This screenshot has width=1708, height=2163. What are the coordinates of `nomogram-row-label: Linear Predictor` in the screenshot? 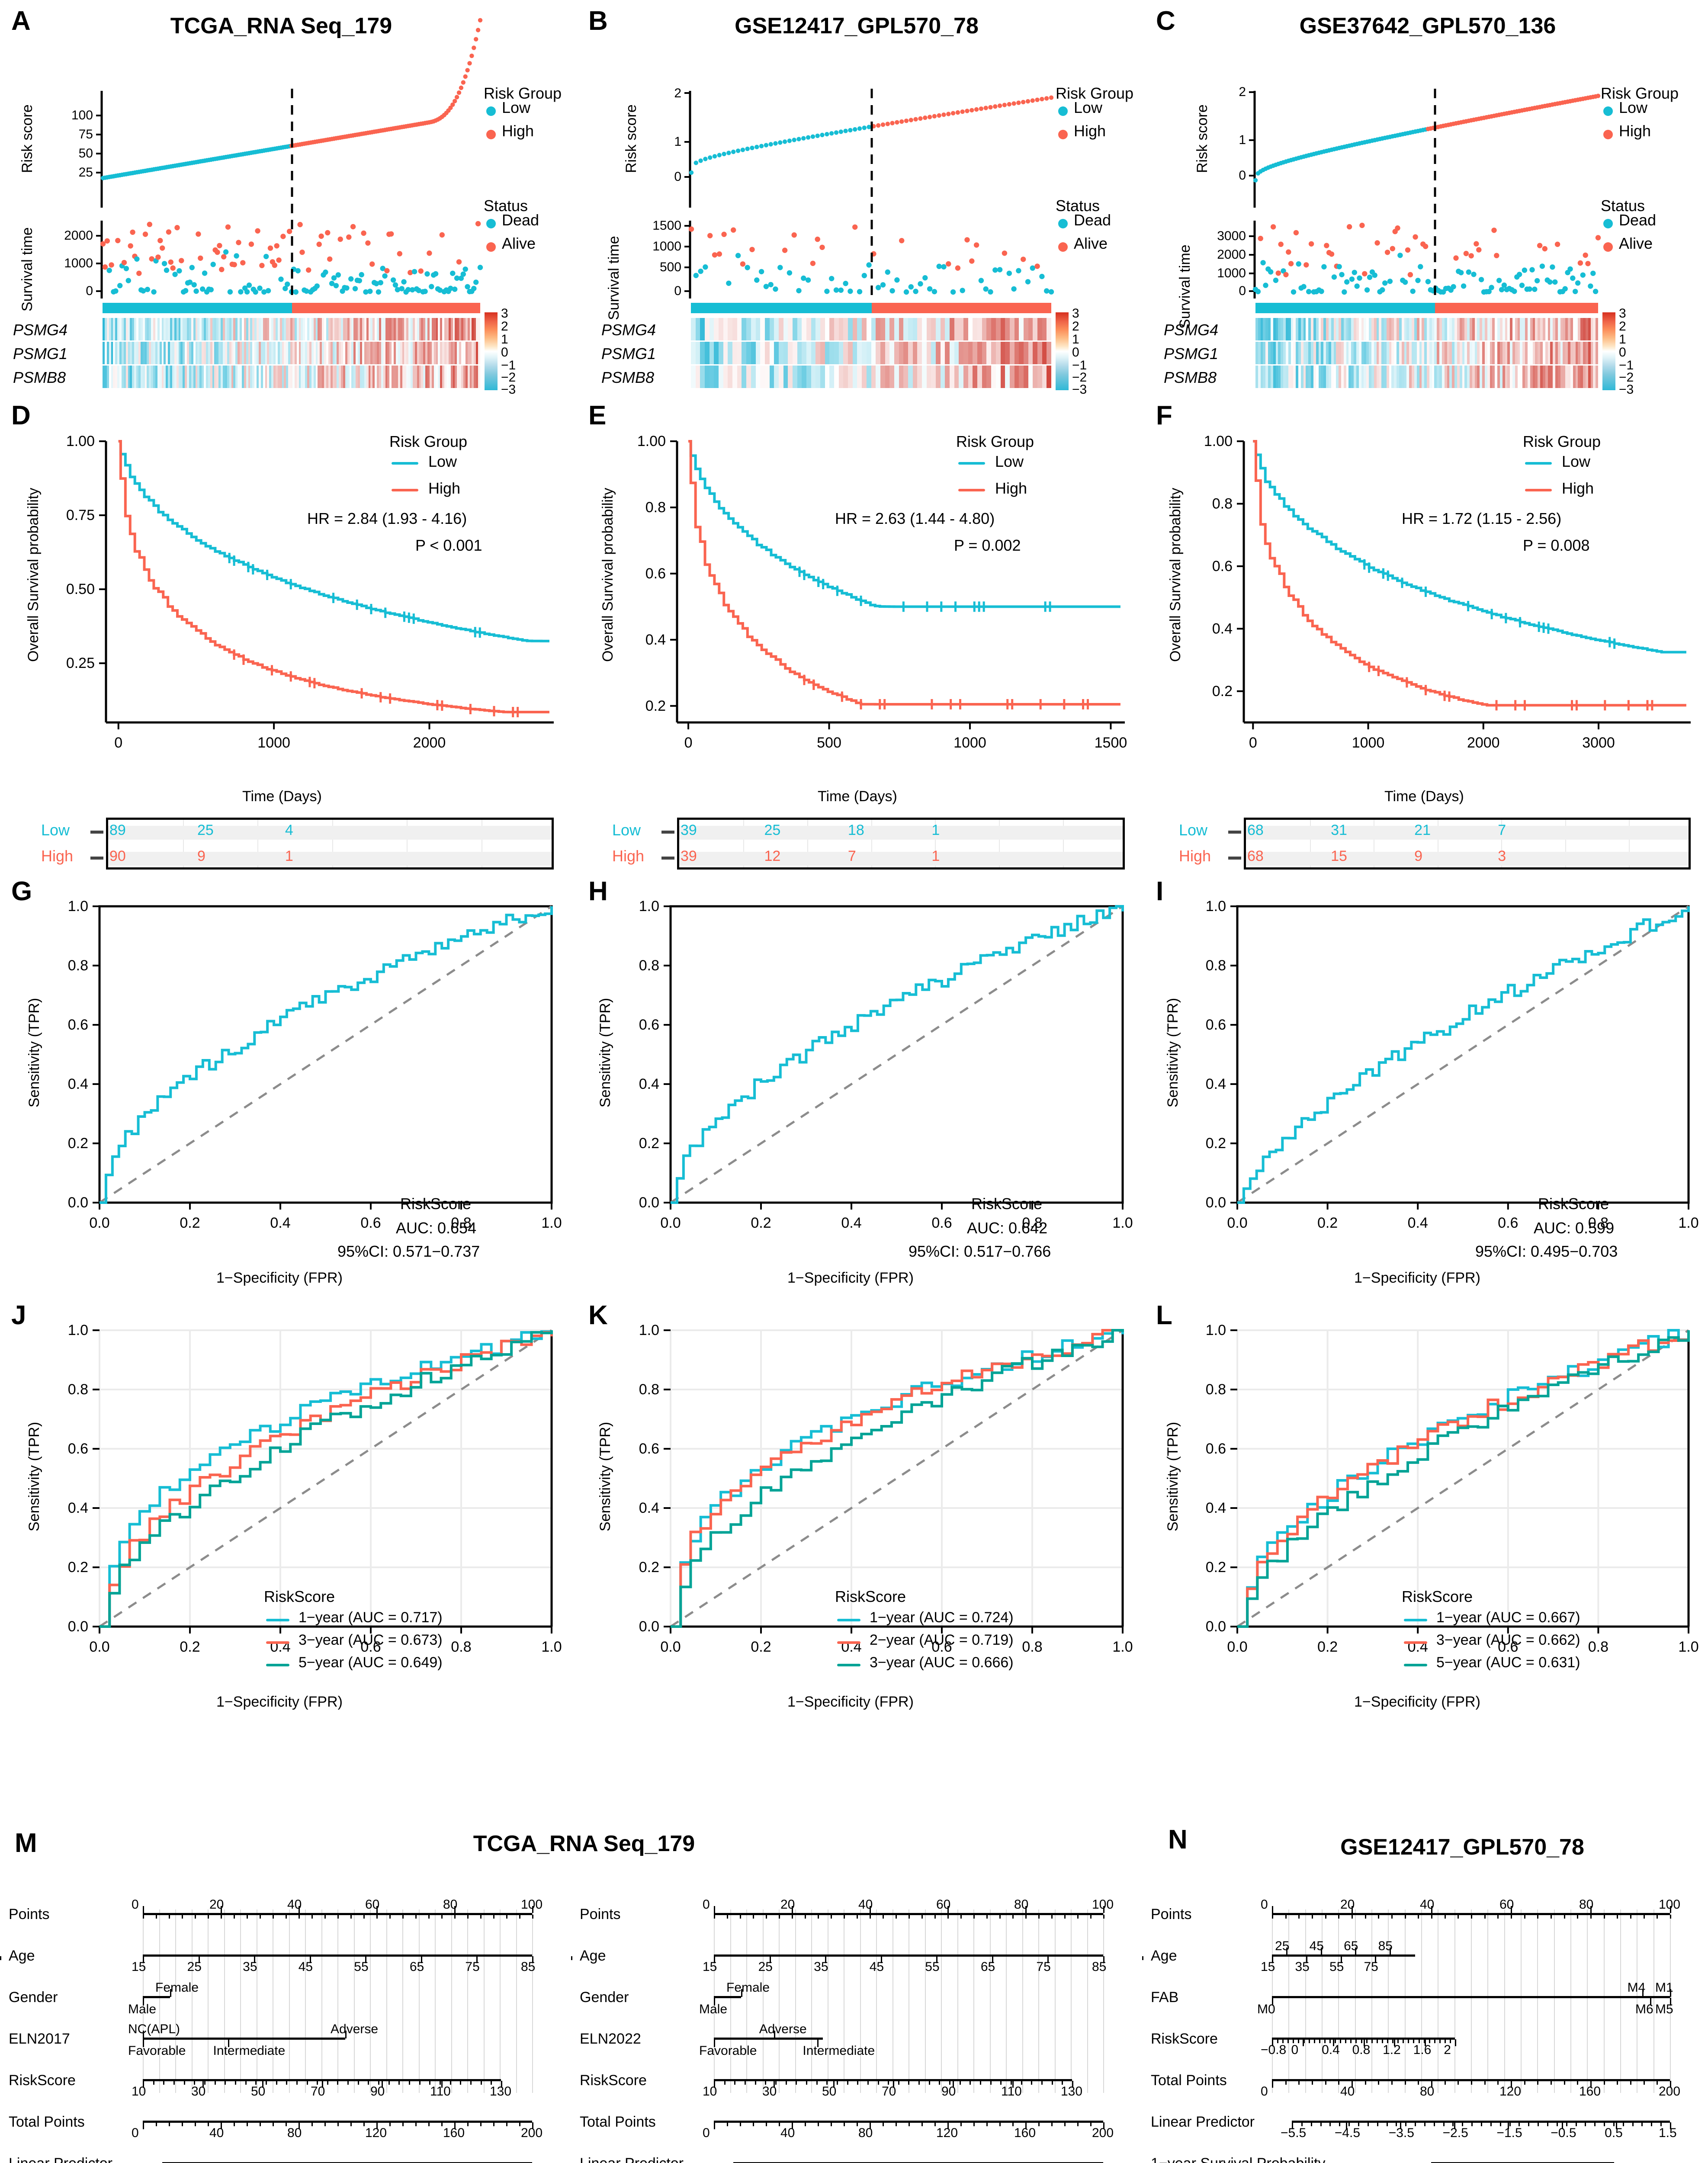 It's located at (60, 2159).